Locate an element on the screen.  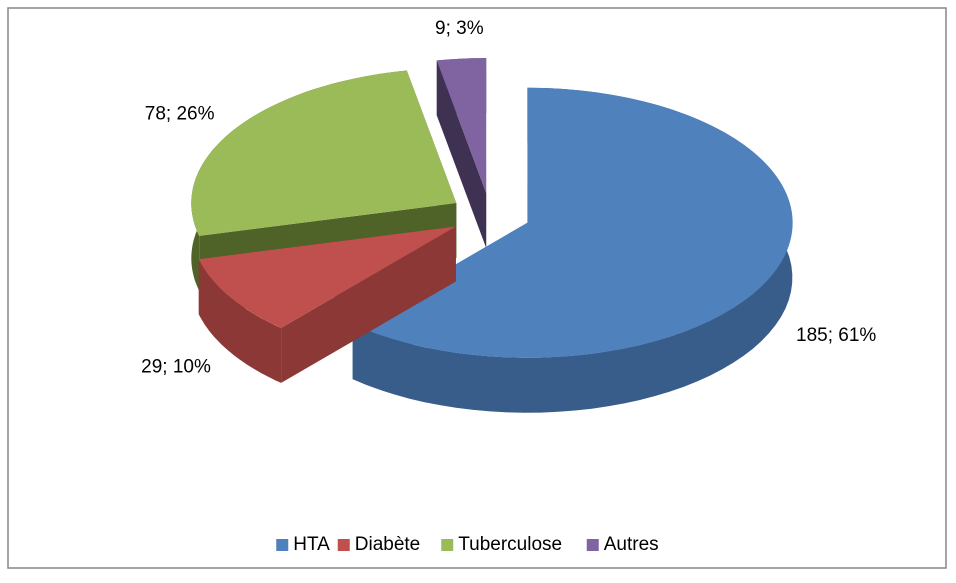
data-label: 9; 3% is located at coordinates (459, 28).